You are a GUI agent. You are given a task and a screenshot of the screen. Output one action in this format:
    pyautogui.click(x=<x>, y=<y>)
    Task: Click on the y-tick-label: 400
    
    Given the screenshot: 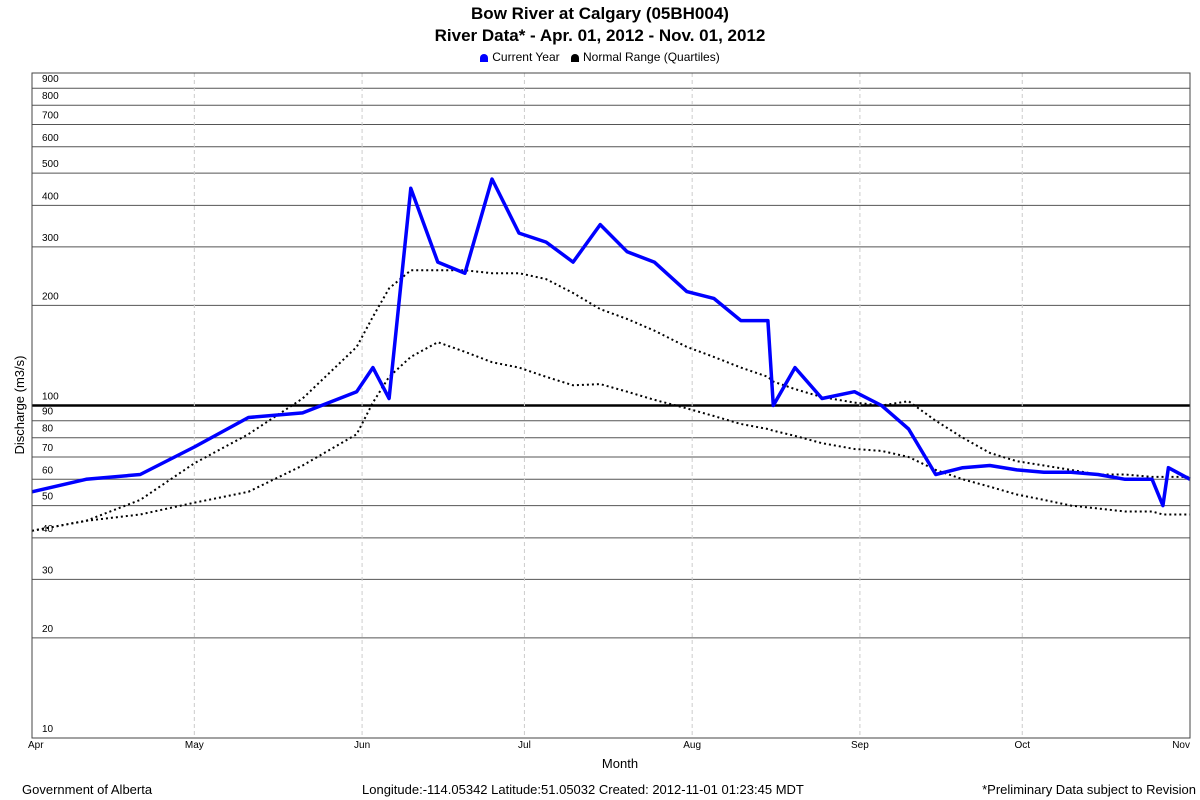 What is the action you would take?
    pyautogui.click(x=50, y=196)
    